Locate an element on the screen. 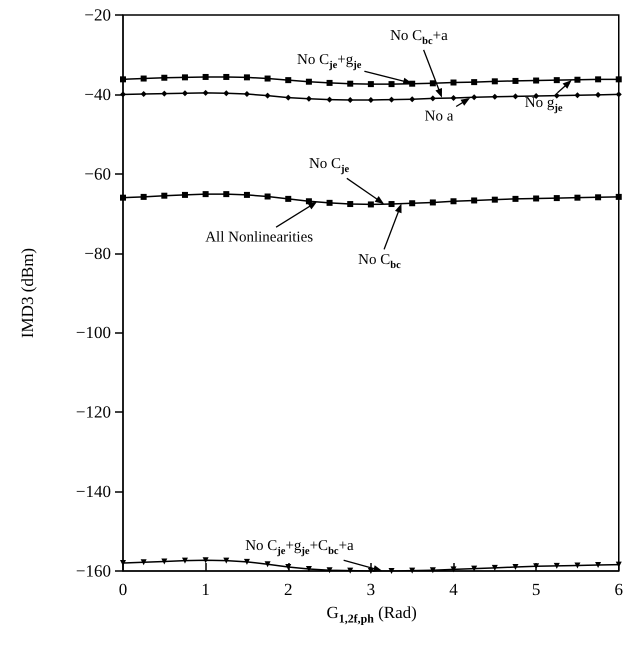  y-tick-label: −160 is located at coordinates (93, 571).